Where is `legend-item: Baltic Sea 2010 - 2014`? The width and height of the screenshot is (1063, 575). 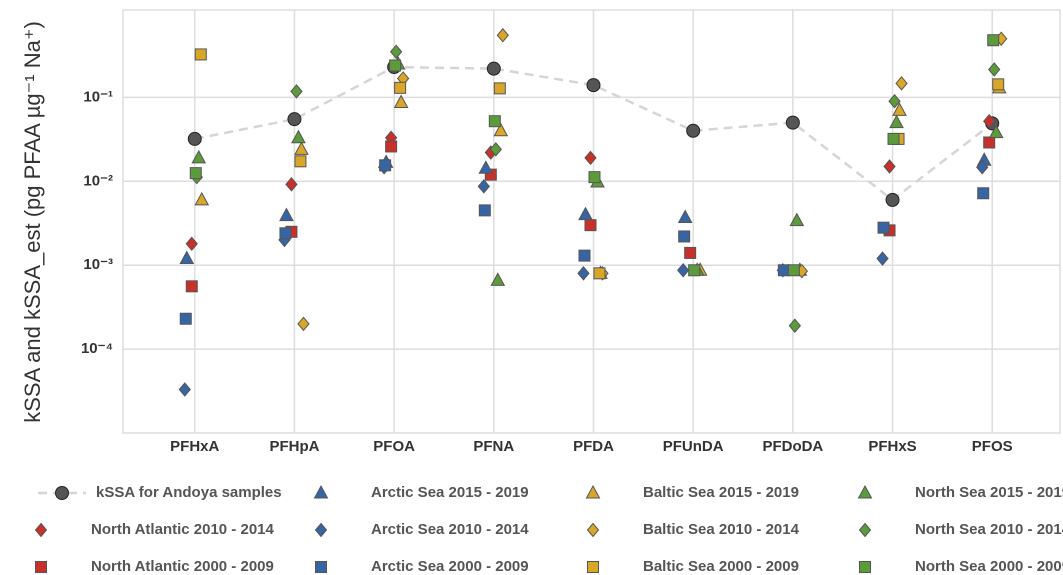
legend-item: Baltic Sea 2010 - 2014 is located at coordinates (693, 529).